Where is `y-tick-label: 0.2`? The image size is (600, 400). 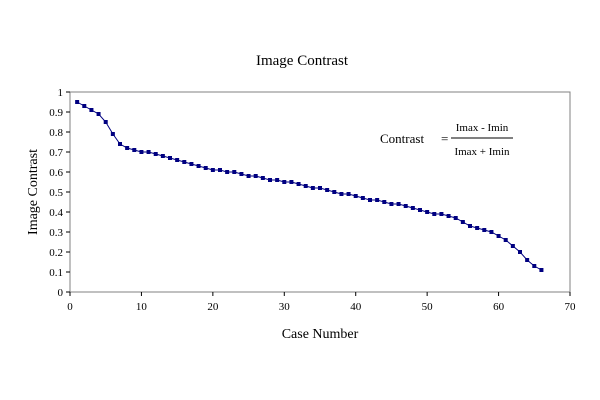 y-tick-label: 0.2 is located at coordinates (56, 253).